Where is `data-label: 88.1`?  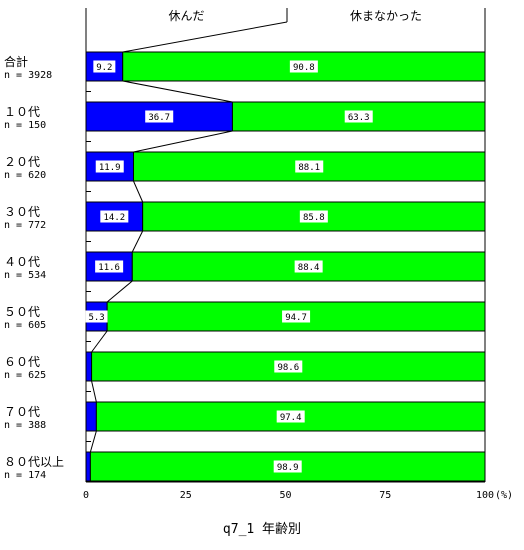 data-label: 88.1 is located at coordinates (309, 168).